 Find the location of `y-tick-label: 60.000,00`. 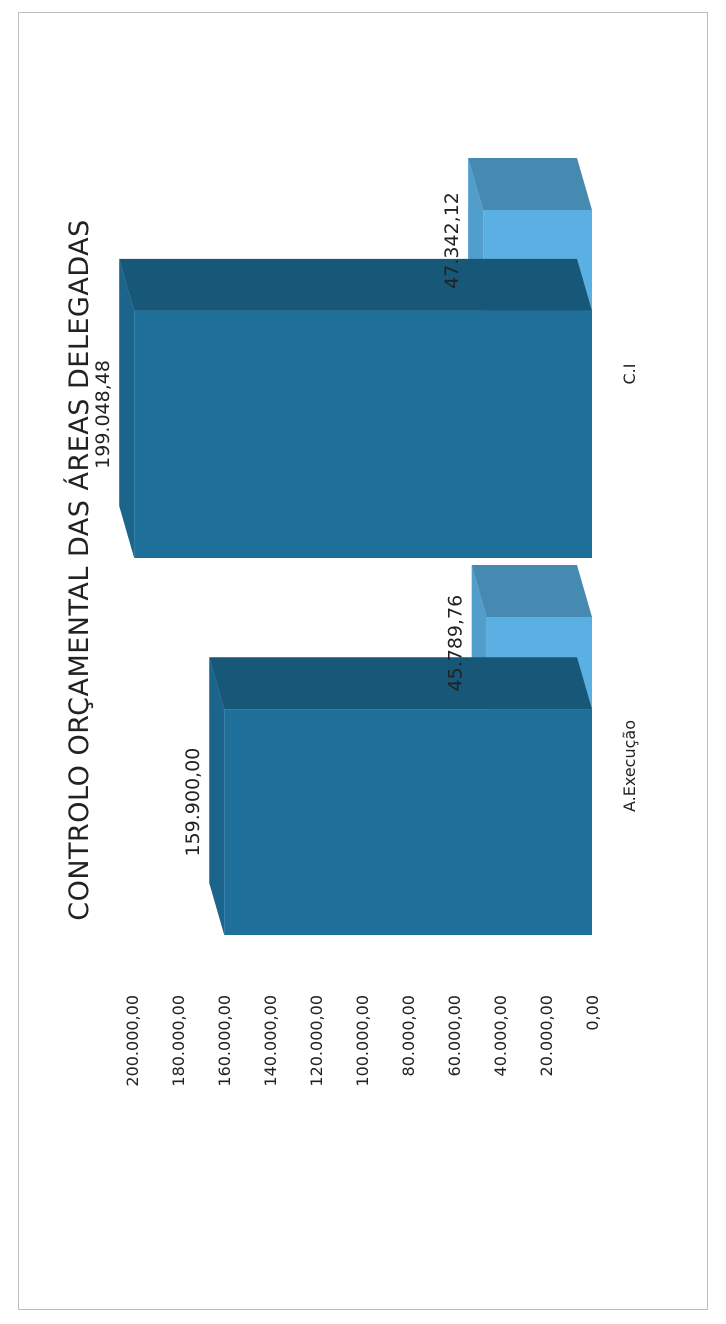

y-tick-label: 60.000,00 is located at coordinates (454, 1035).